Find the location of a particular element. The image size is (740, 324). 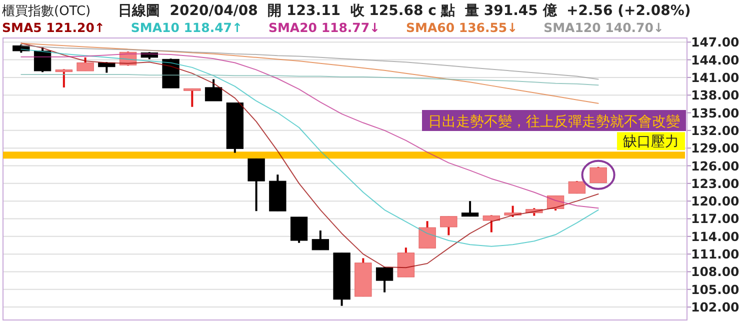

y-tick-label: 129.00 is located at coordinates (715, 148).